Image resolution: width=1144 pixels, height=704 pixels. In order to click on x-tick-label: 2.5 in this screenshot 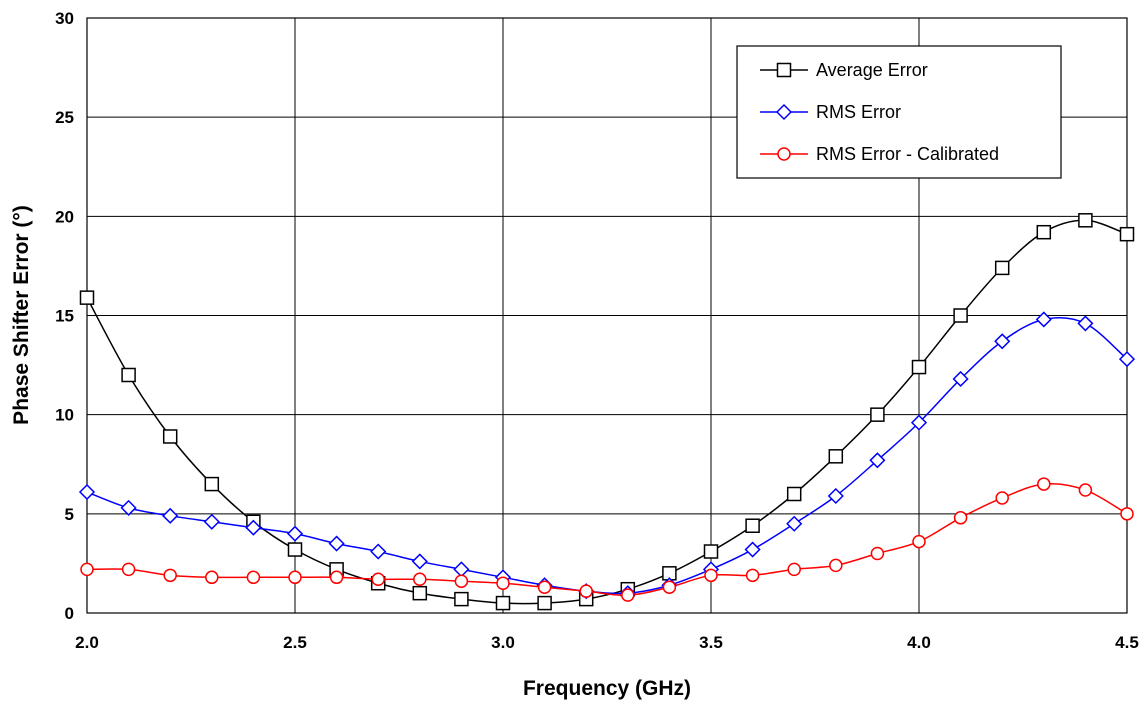, I will do `click(295, 642)`.